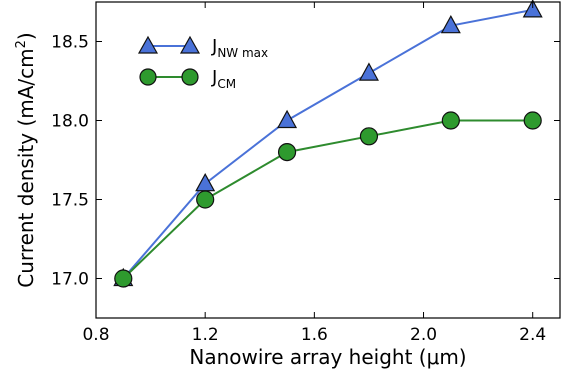 Image resolution: width=563 pixels, height=380 pixels. Describe the element at coordinates (423, 335) in the screenshot. I see `x-tick-label: 2.0` at that location.